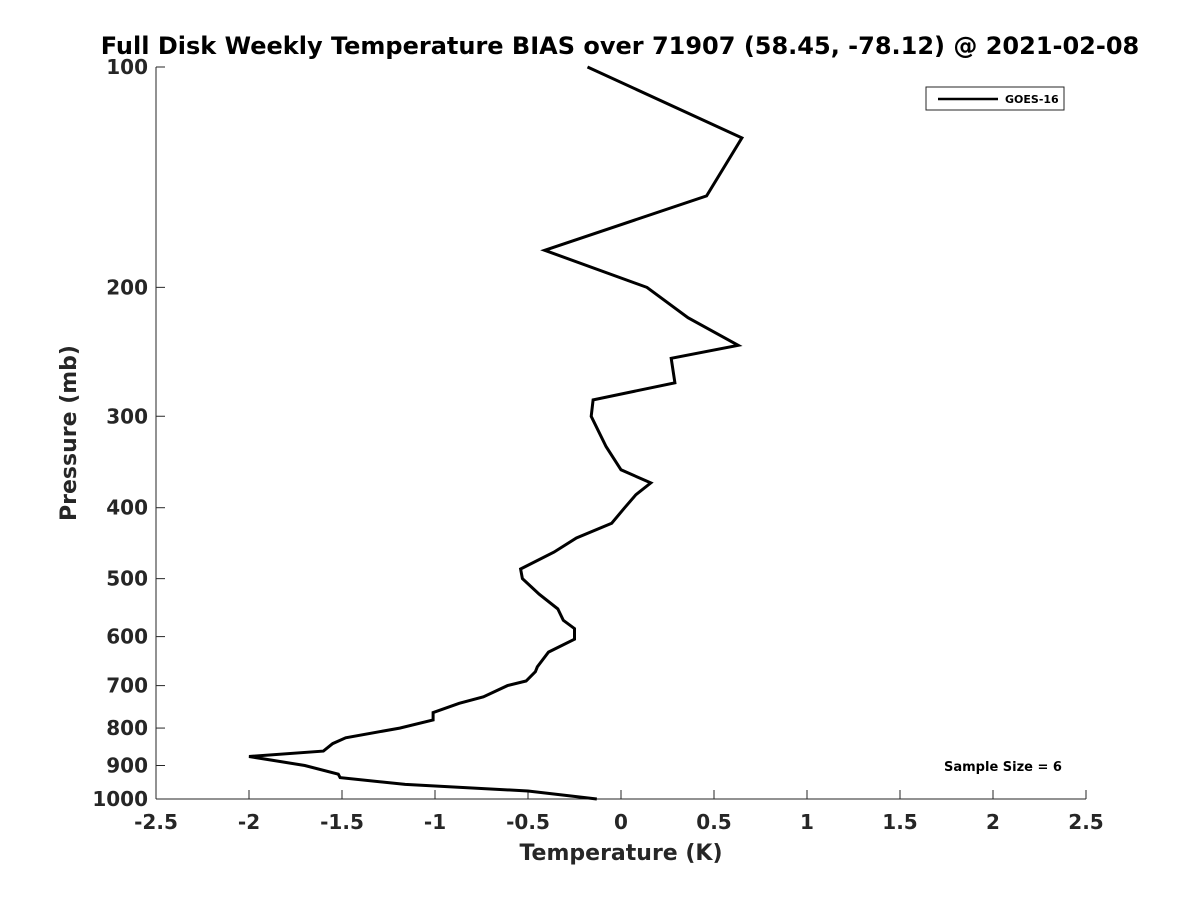 The width and height of the screenshot is (1200, 900). I want to click on y-axis-label: Pressure (mb), so click(69, 433).